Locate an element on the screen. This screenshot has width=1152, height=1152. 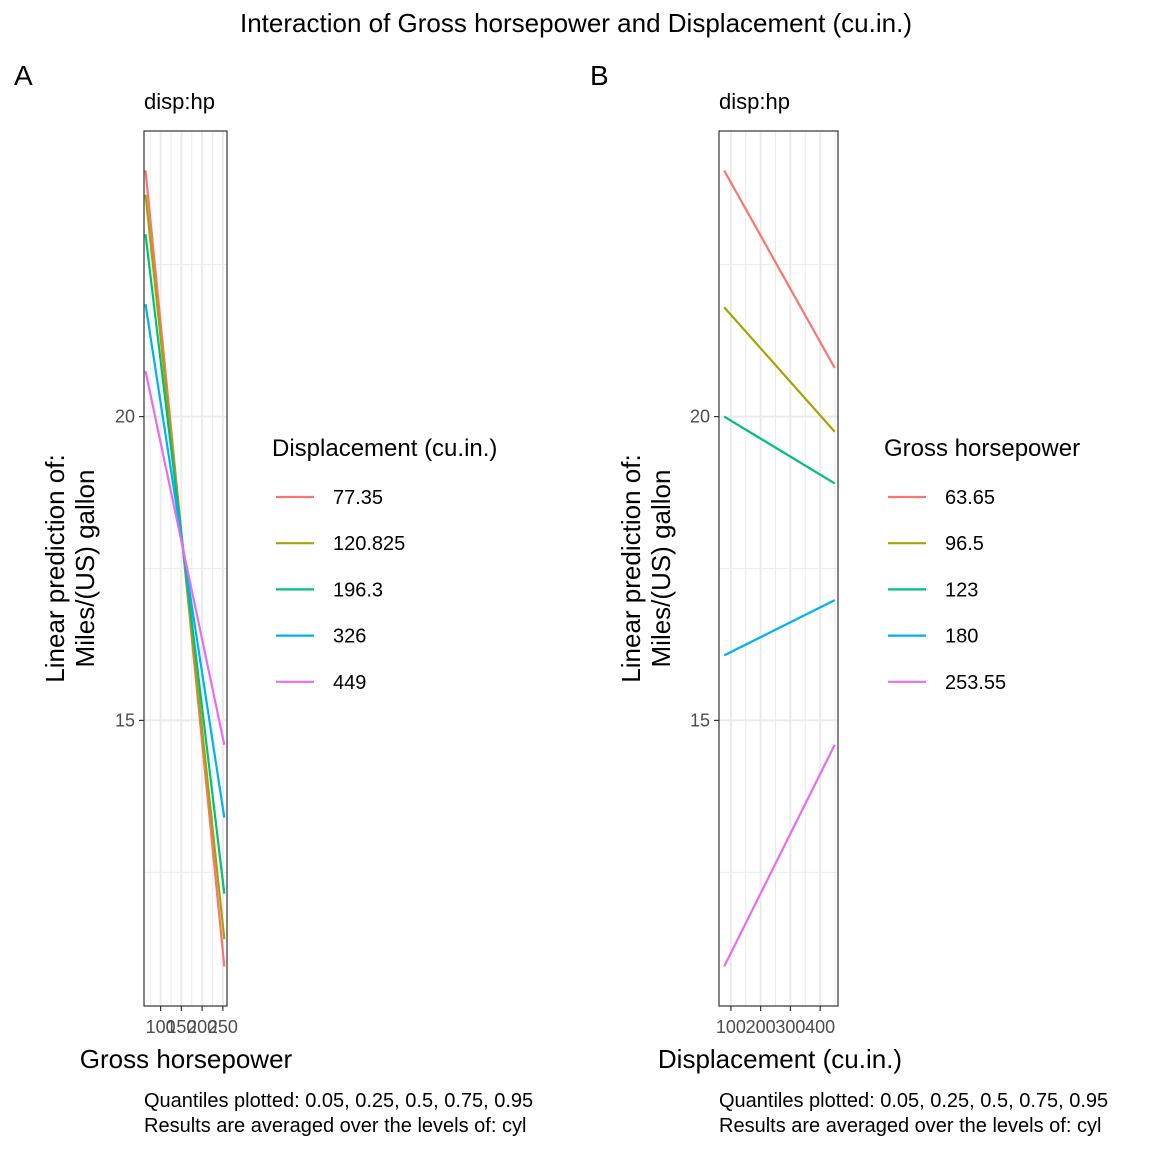
legend-label: 326 is located at coordinates (349, 637).